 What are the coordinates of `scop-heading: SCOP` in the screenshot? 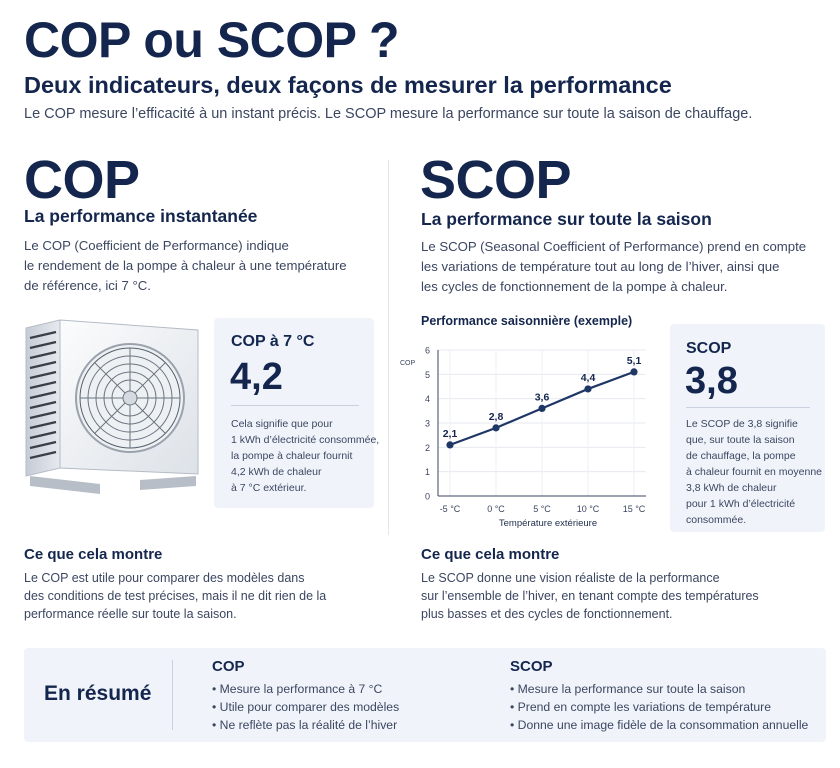 It's located at (496, 180).